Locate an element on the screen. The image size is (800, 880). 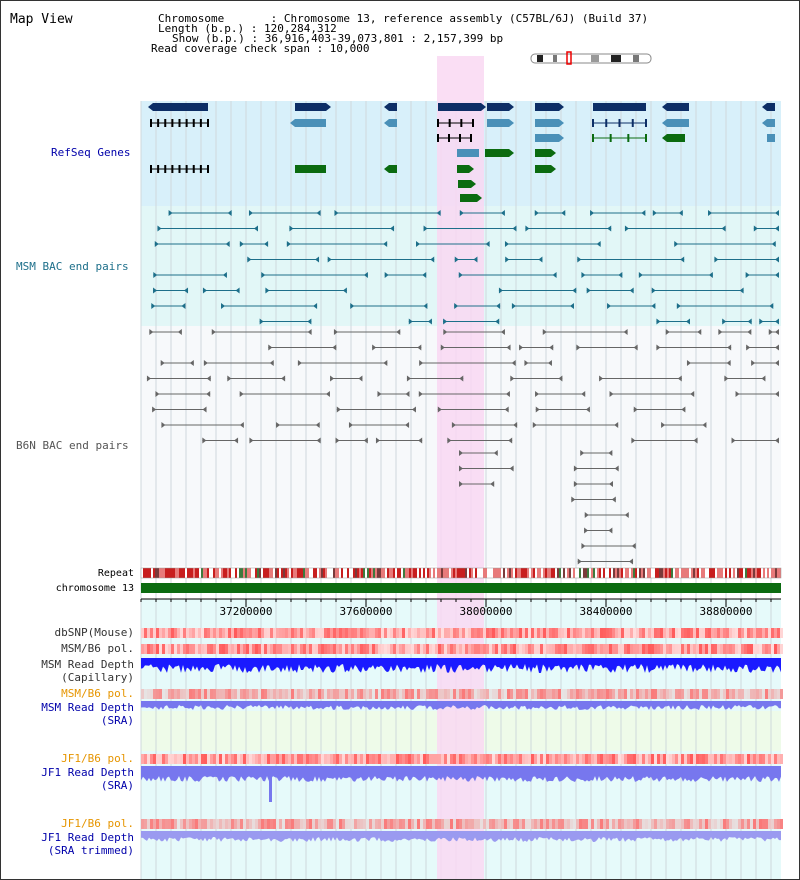
track-label-msm-bac: MSM BAC end pairs is located at coordinates (72, 266).